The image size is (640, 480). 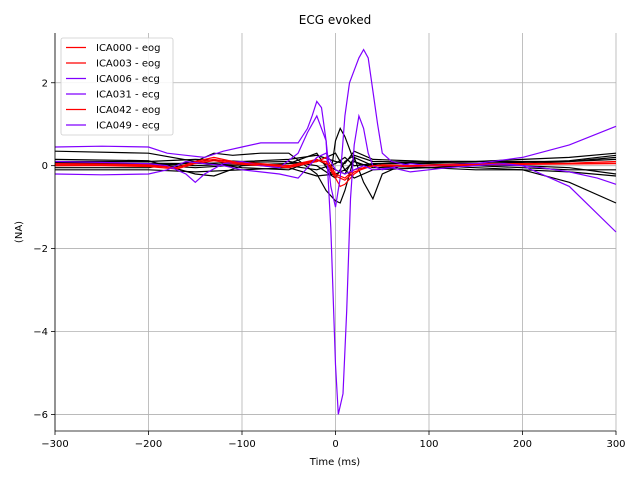 I want to click on legend-box, so click(x=117, y=86).